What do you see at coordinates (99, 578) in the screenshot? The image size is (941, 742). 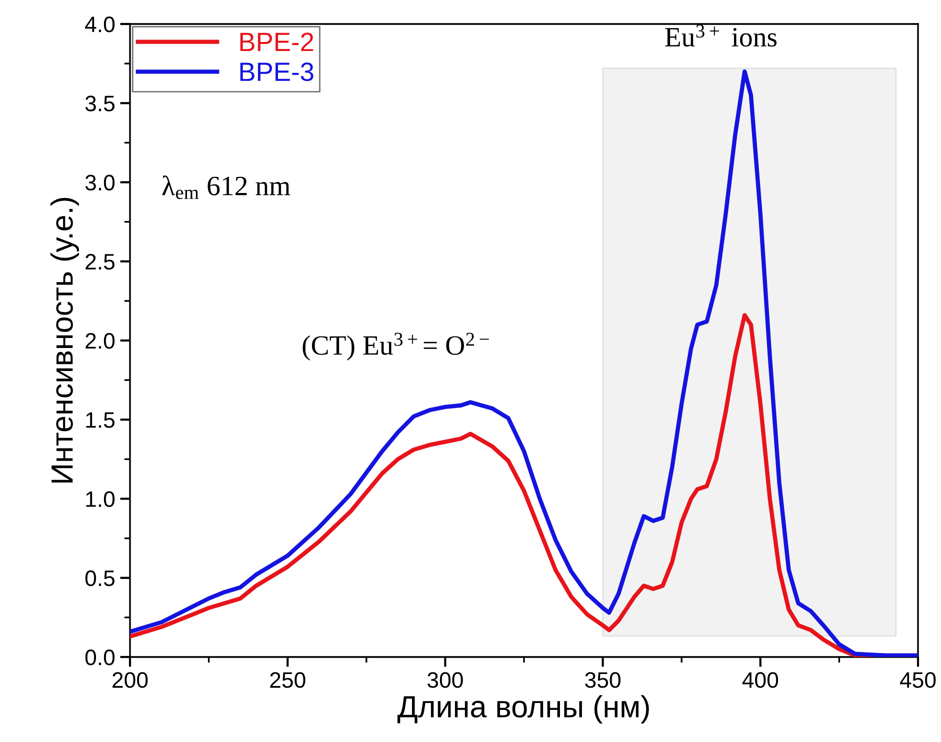 I see `y-tick-label: 0.5` at bounding box center [99, 578].